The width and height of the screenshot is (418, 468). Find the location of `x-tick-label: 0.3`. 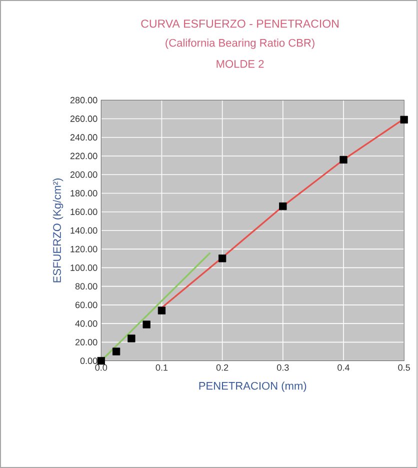

x-tick-label: 0.3 is located at coordinates (283, 367).